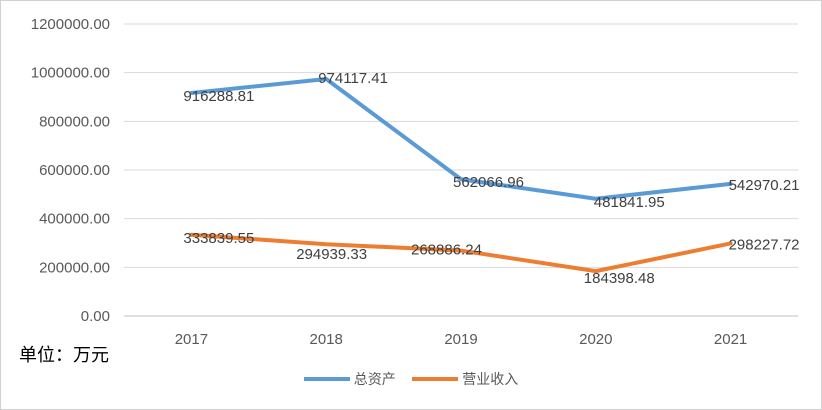  I want to click on data-label: 481841.95, so click(629, 202).